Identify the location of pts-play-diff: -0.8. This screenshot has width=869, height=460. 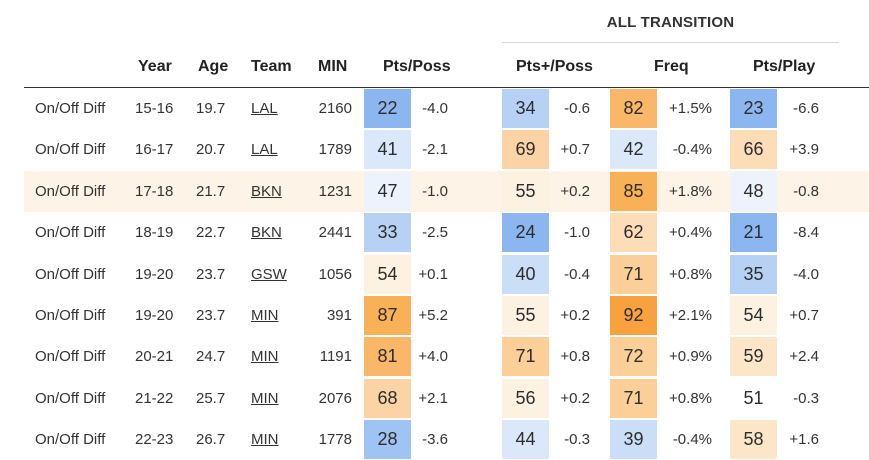
(806, 191).